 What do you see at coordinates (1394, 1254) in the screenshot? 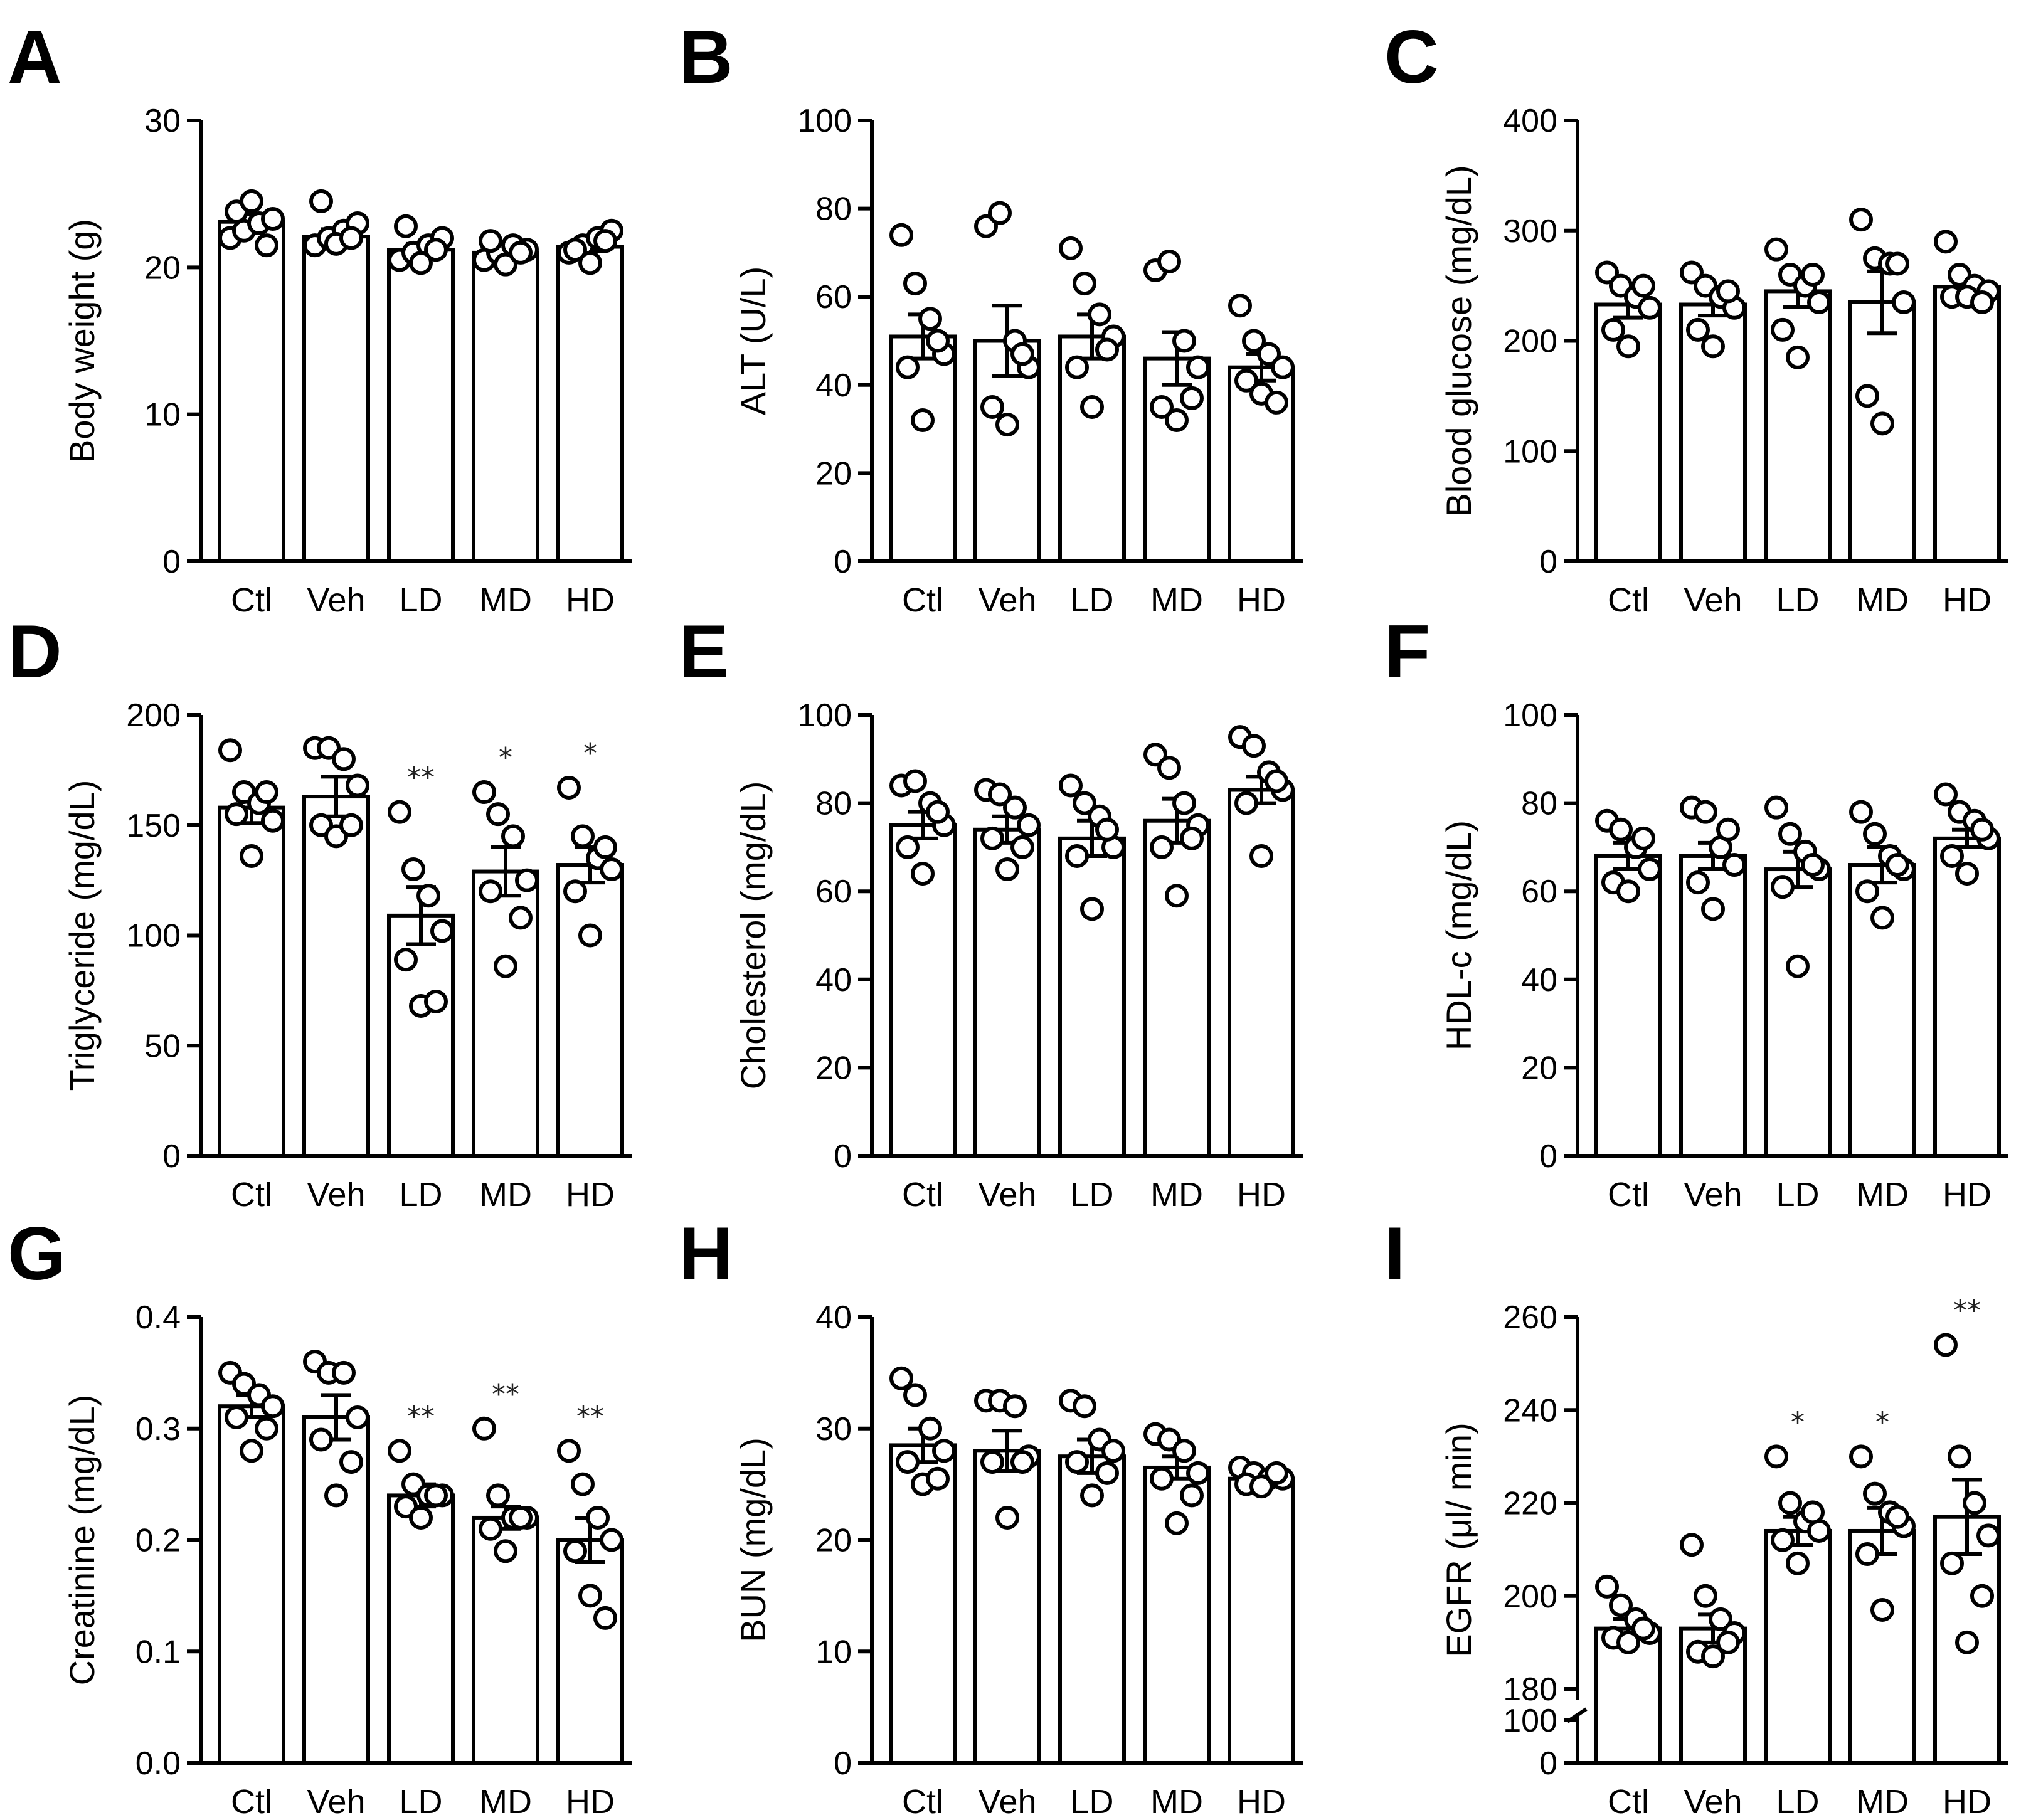
I see `panel-letter: I` at bounding box center [1394, 1254].